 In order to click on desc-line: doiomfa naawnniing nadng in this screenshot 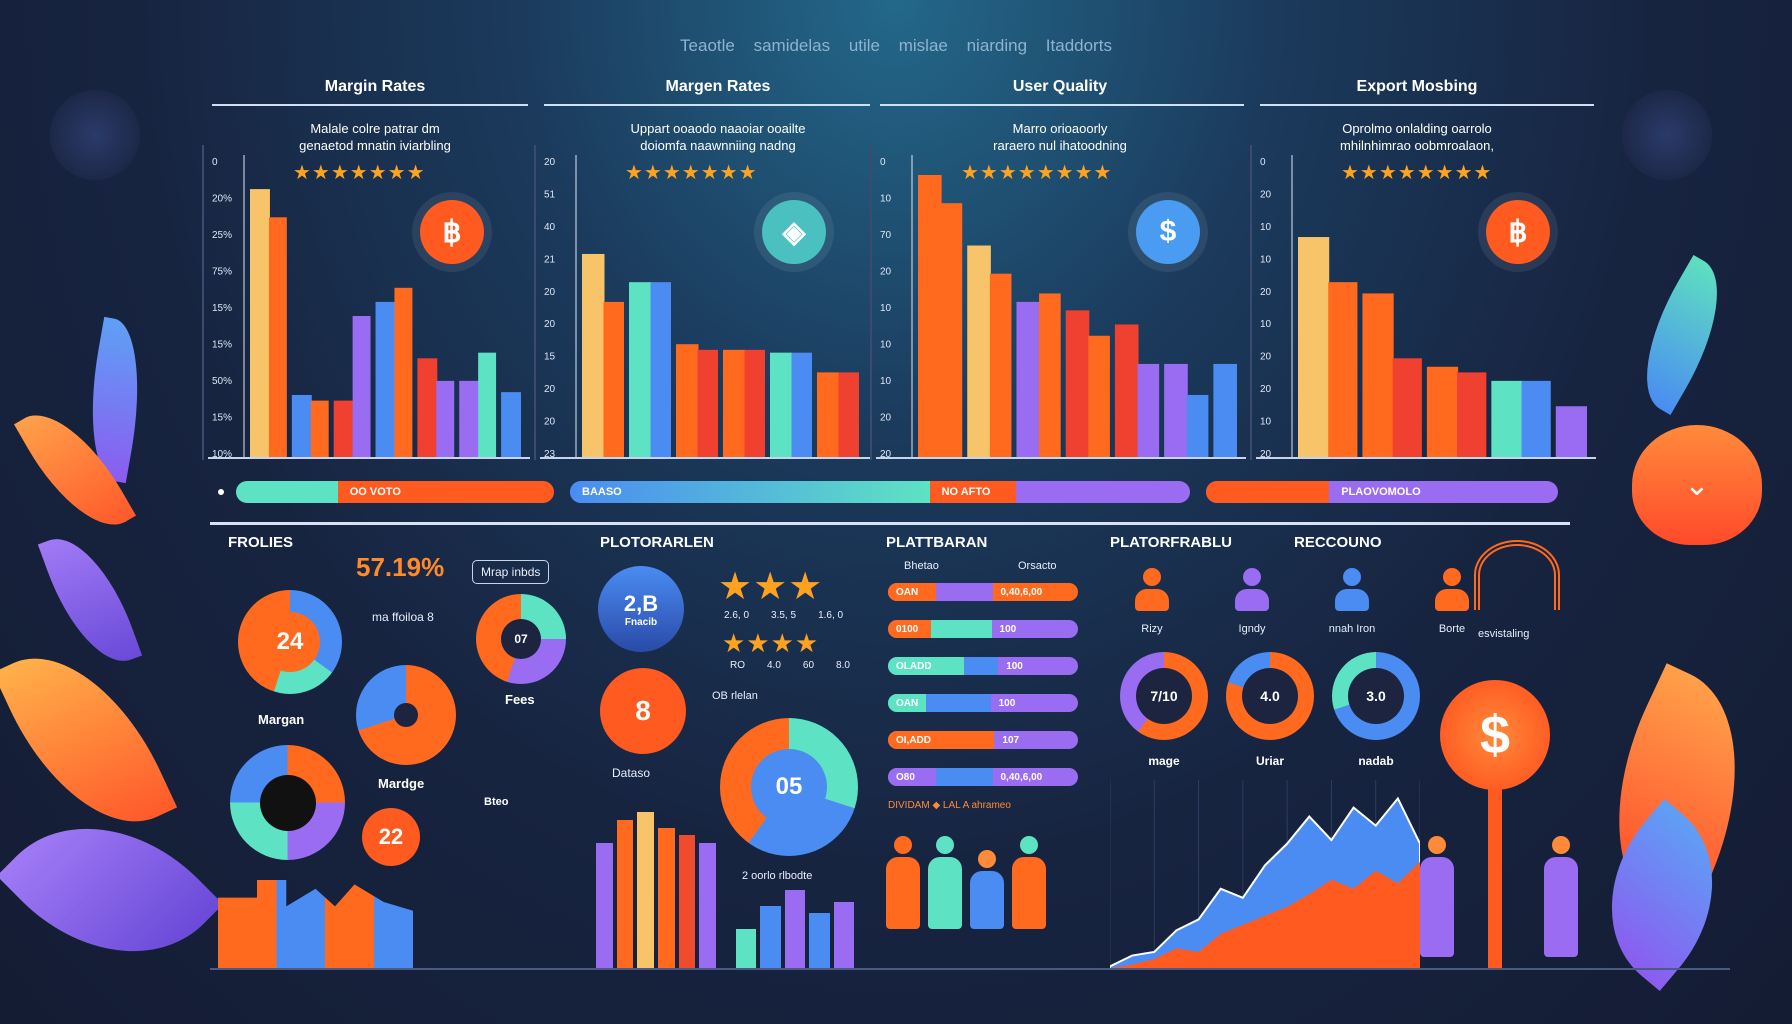, I will do `click(718, 145)`.